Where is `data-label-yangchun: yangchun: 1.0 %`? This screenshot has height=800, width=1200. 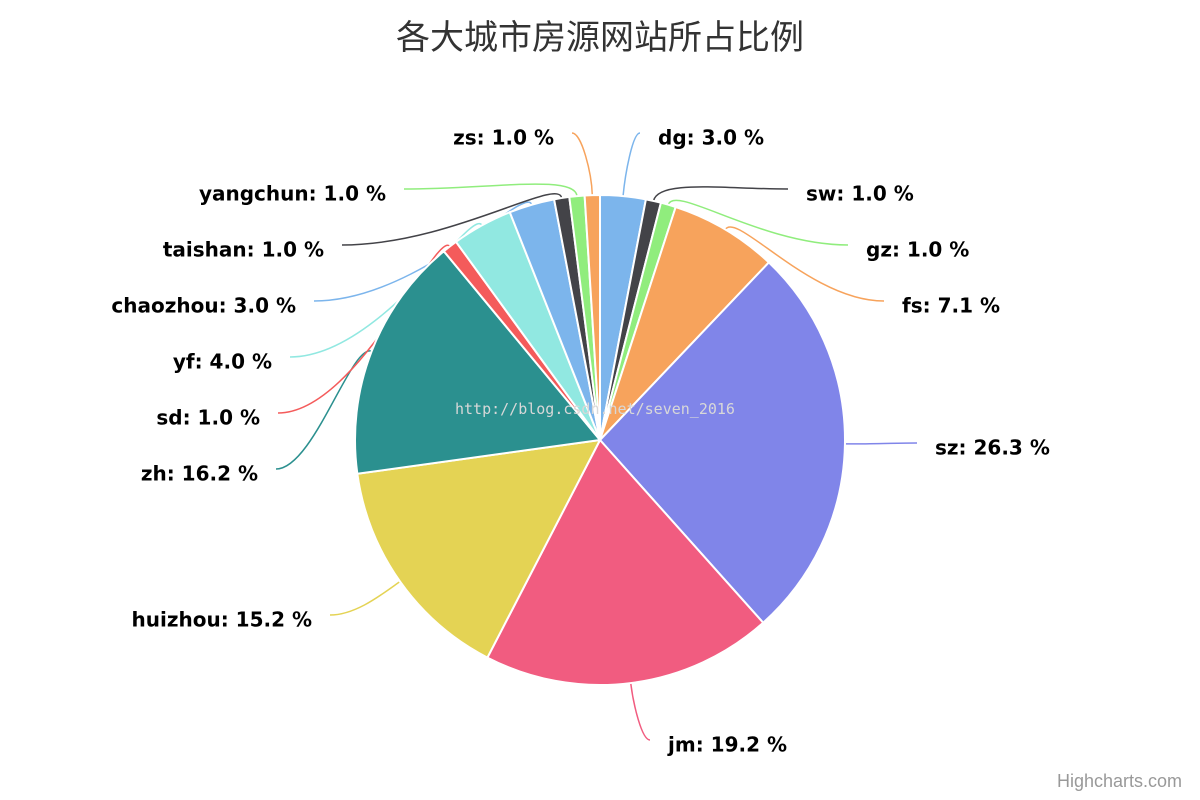
data-label-yangchun: yangchun: 1.0 % is located at coordinates (292, 194).